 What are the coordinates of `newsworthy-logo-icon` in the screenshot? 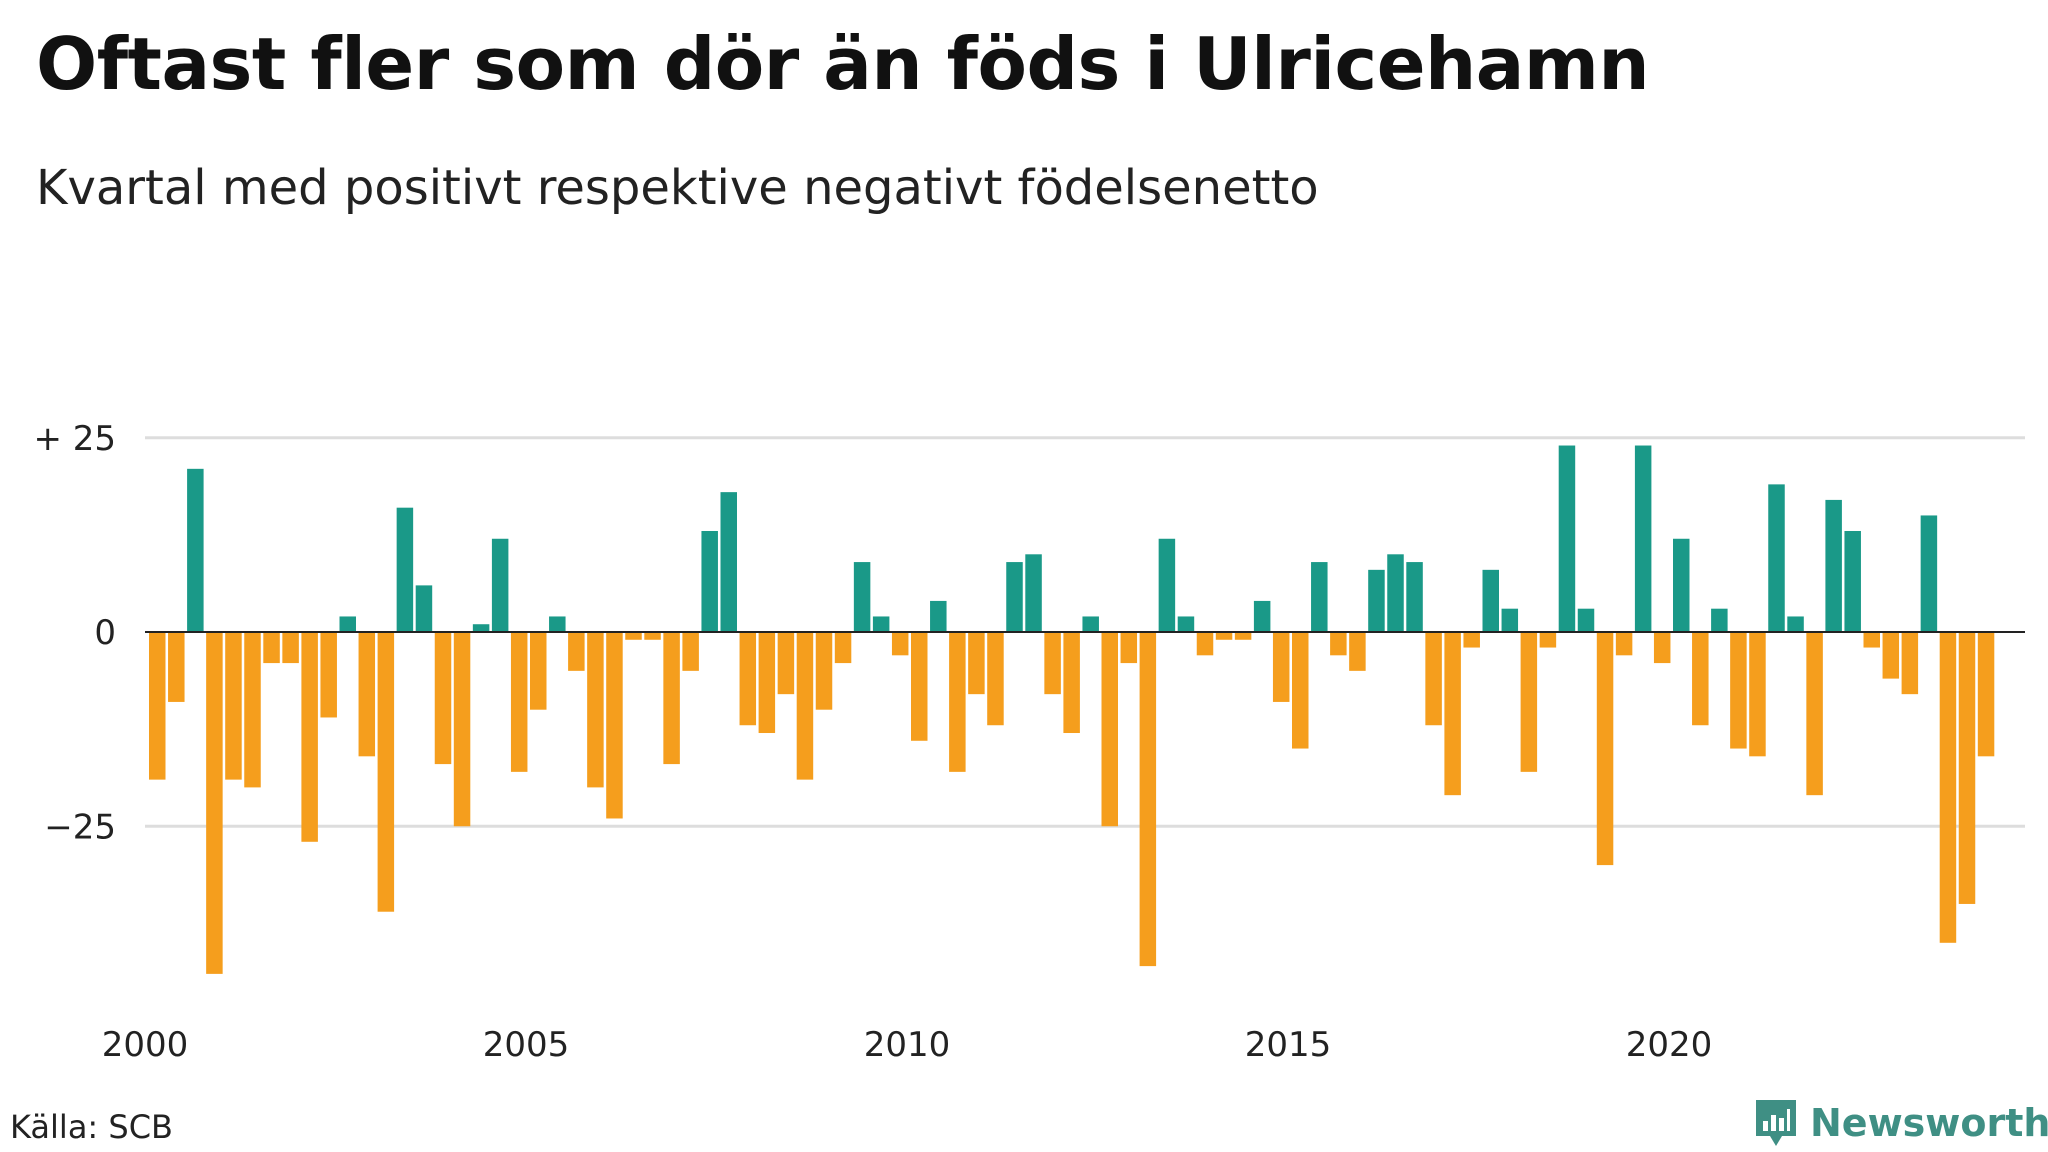 It's located at (1776, 1123).